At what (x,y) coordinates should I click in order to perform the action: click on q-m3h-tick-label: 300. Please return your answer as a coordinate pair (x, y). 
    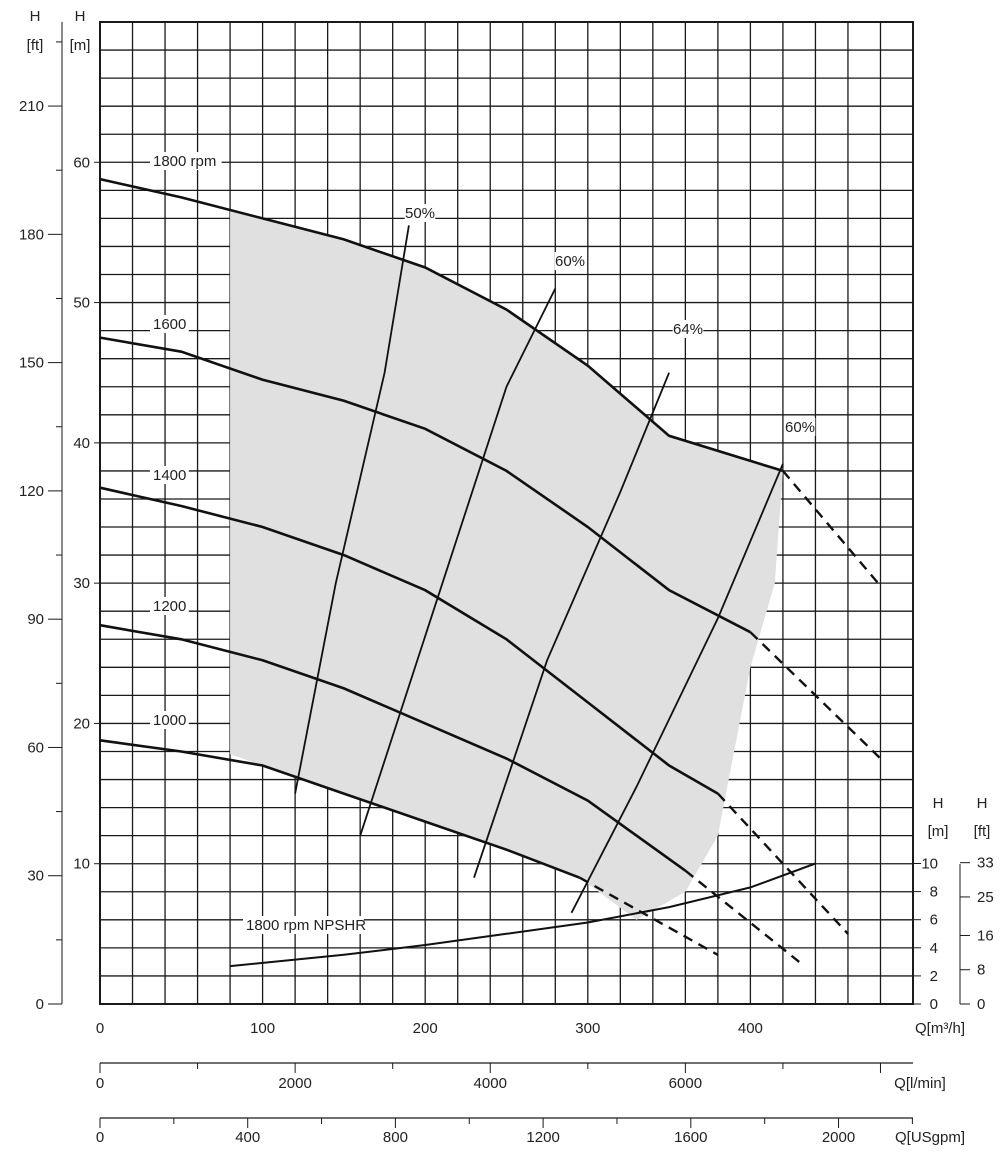
    Looking at the image, I should click on (587, 1028).